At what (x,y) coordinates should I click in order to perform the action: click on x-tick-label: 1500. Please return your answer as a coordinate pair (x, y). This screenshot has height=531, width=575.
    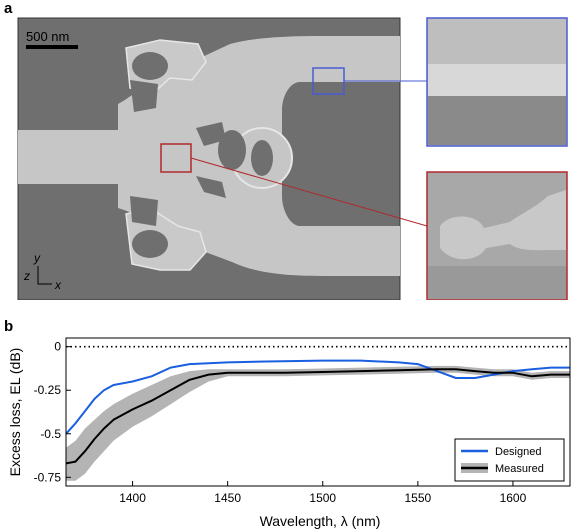
    Looking at the image, I should click on (322, 498).